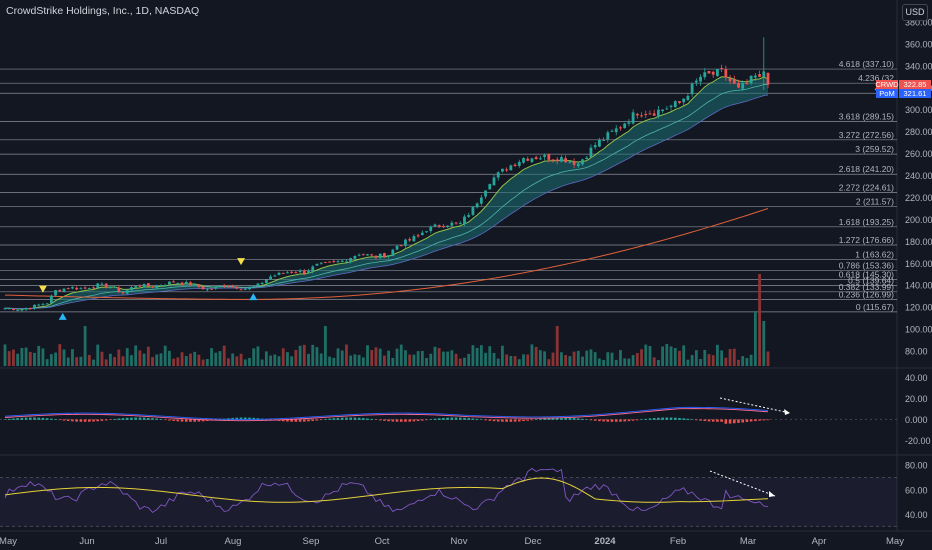 This screenshot has height=550, width=932. Describe the element at coordinates (42, 289) in the screenshot. I see `sell-signal-marker` at that location.